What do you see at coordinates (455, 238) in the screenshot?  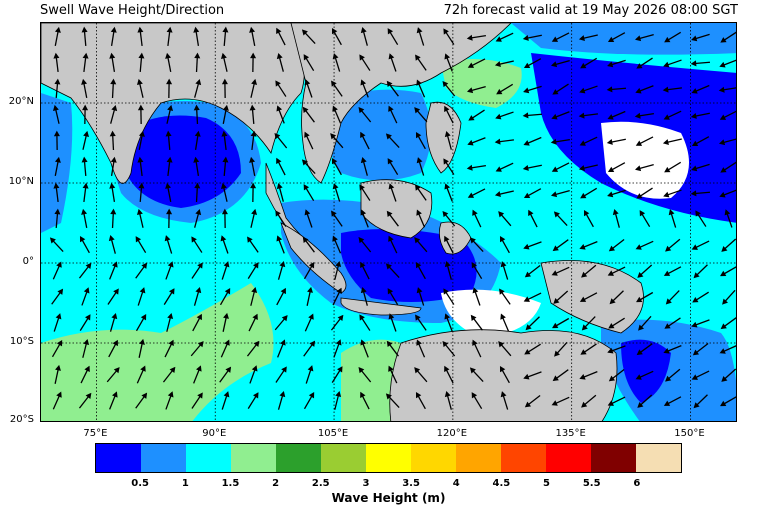 I see `land-sulawesi` at bounding box center [455, 238].